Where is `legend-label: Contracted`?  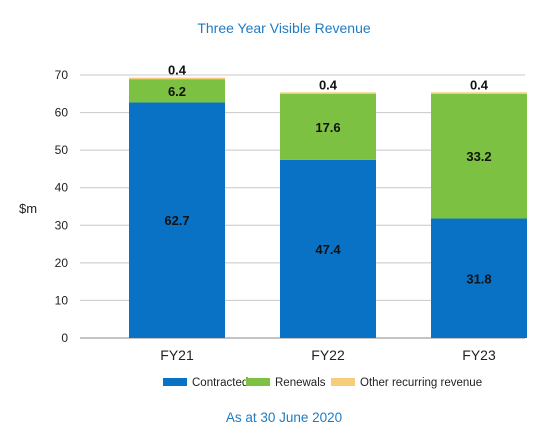 legend-label: Contracted is located at coordinates (220, 383).